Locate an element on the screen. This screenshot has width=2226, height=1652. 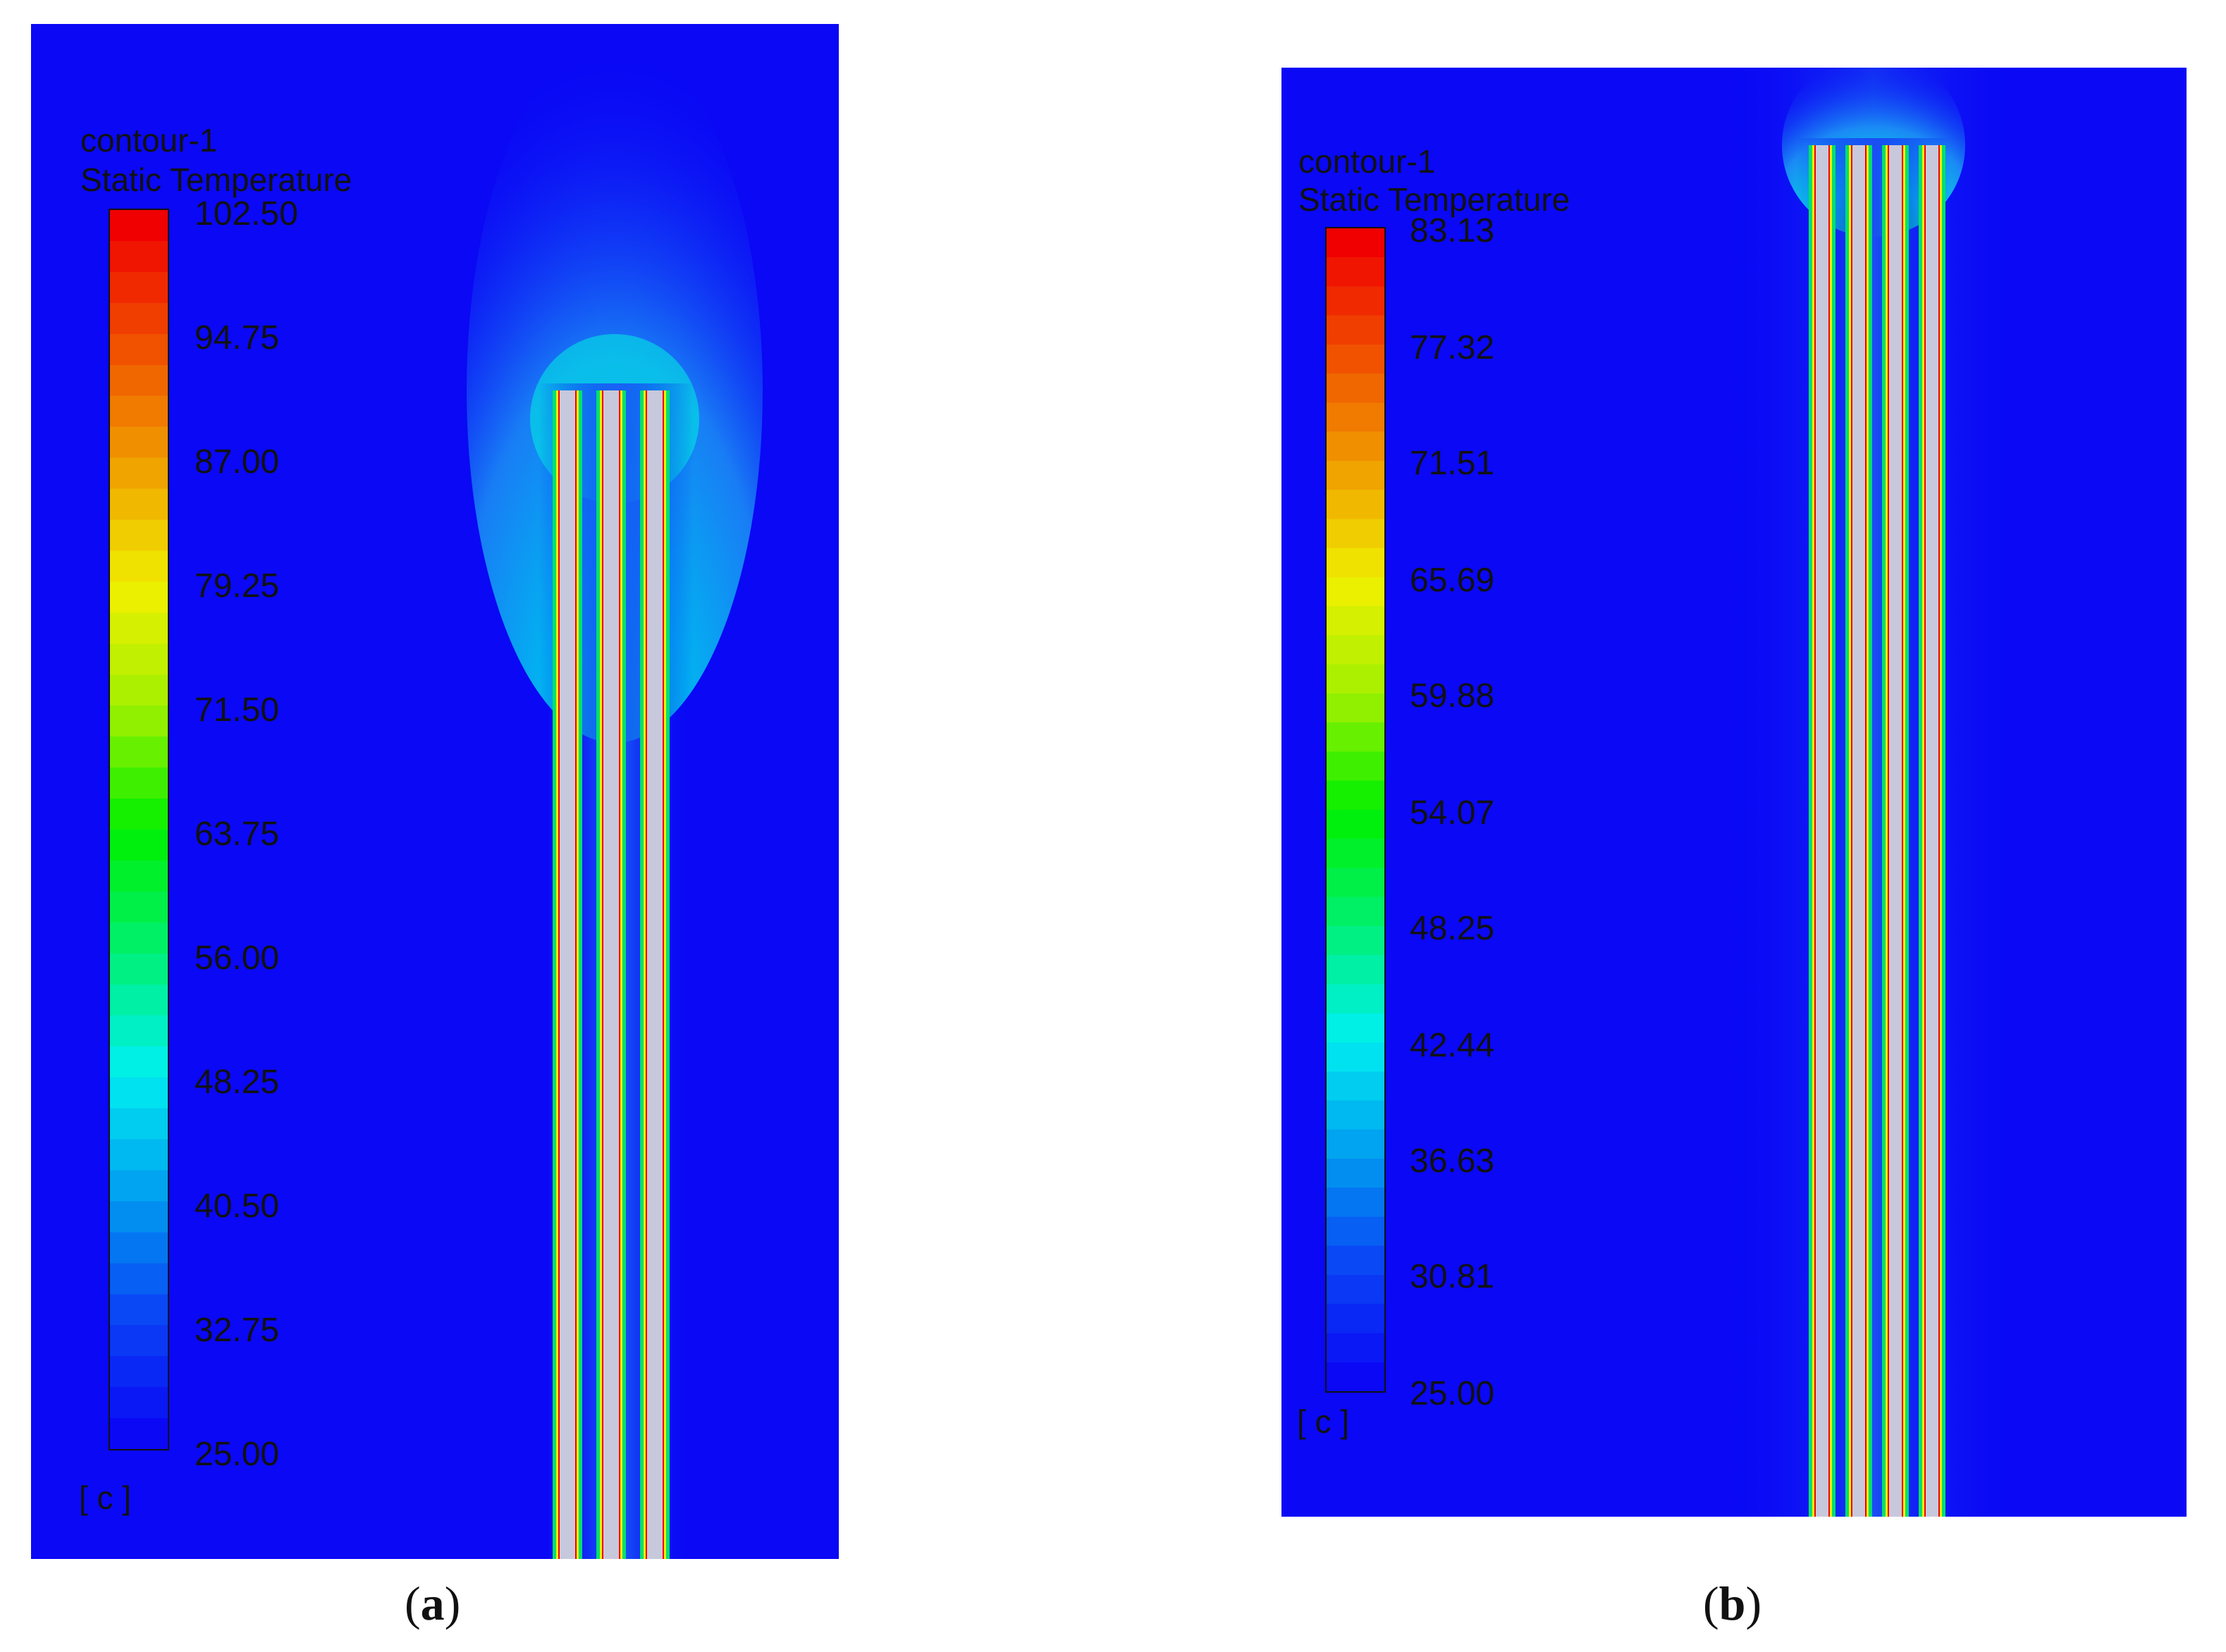
caption-letter: b is located at coordinates (1732, 1603).